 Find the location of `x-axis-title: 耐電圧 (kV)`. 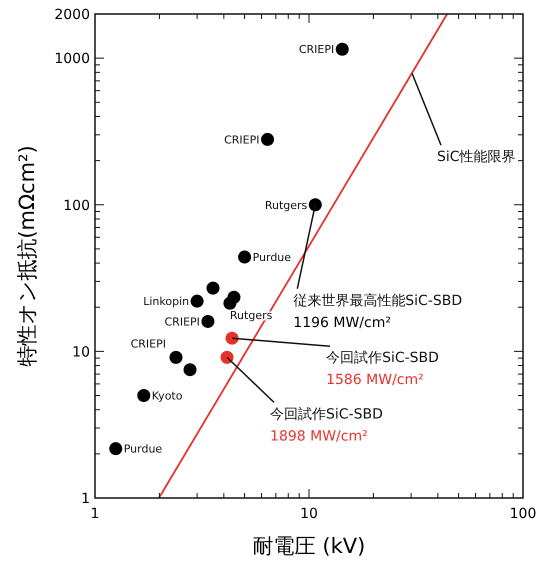

x-axis-title: 耐電圧 (kV) is located at coordinates (309, 546).